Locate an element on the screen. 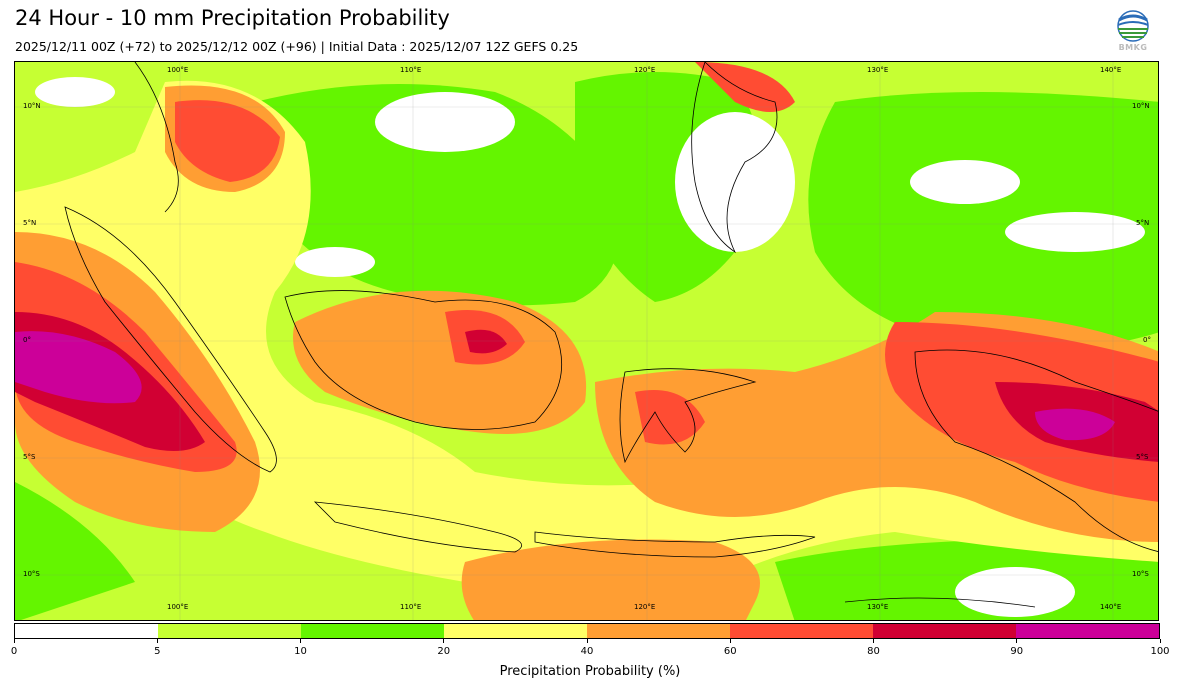  lon-label-top: 130°E is located at coordinates (878, 70).